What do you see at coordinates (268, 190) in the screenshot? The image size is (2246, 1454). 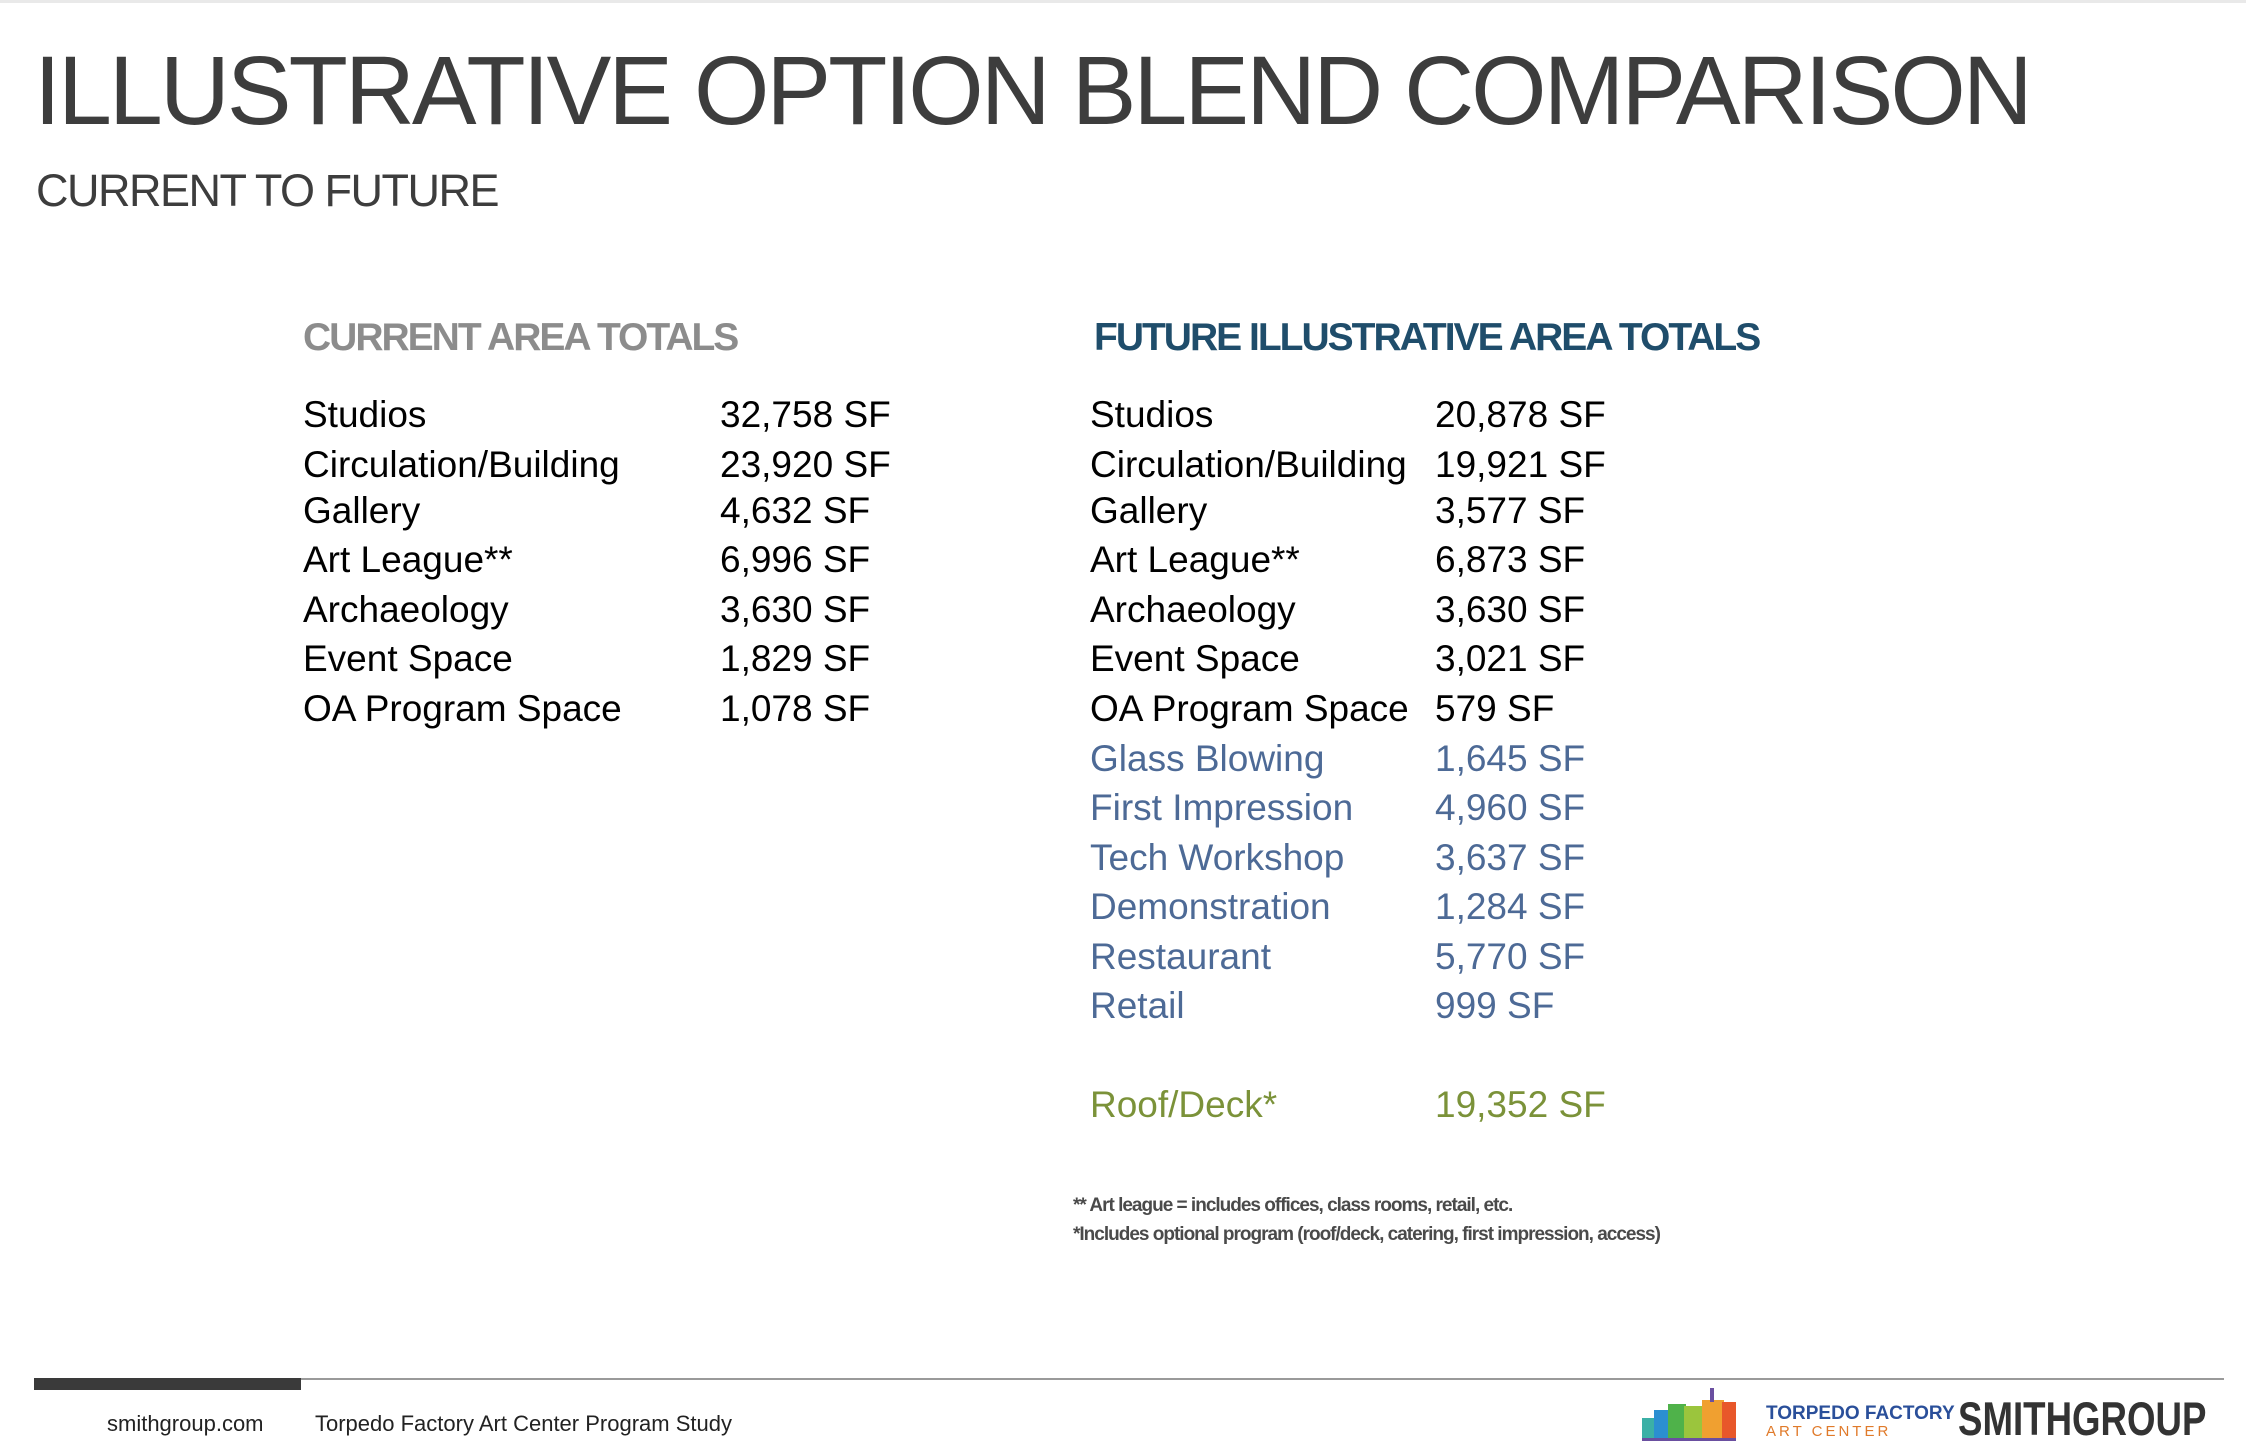 I see `page-subtitle: CURRENT TO FUTURE` at bounding box center [268, 190].